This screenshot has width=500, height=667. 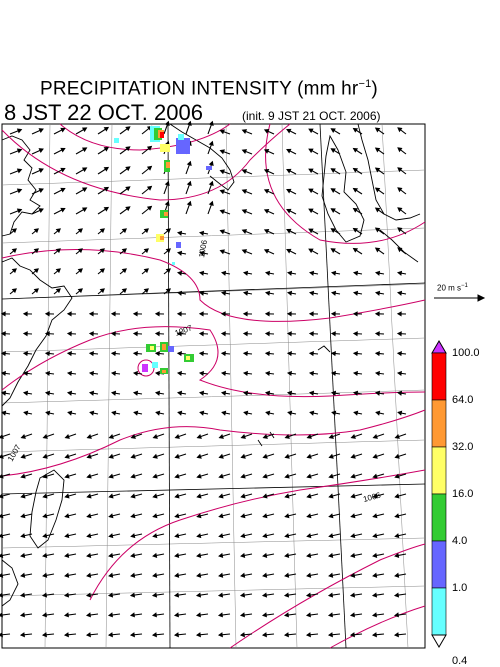 What do you see at coordinates (462, 494) in the screenshot?
I see `colorbar-level-label: 16.0` at bounding box center [462, 494].